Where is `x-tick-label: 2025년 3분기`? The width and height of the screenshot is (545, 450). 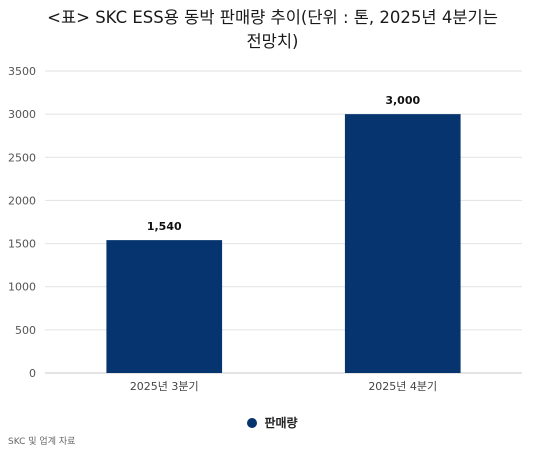 x-tick-label: 2025년 3분기 is located at coordinates (164, 386).